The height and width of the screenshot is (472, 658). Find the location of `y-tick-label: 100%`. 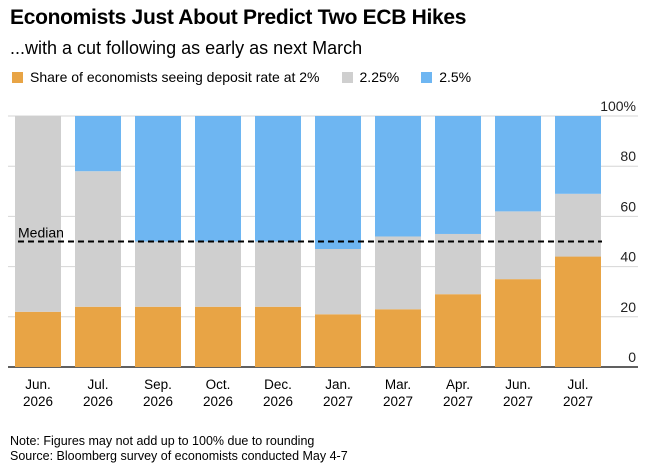

y-tick-label: 100% is located at coordinates (618, 106).